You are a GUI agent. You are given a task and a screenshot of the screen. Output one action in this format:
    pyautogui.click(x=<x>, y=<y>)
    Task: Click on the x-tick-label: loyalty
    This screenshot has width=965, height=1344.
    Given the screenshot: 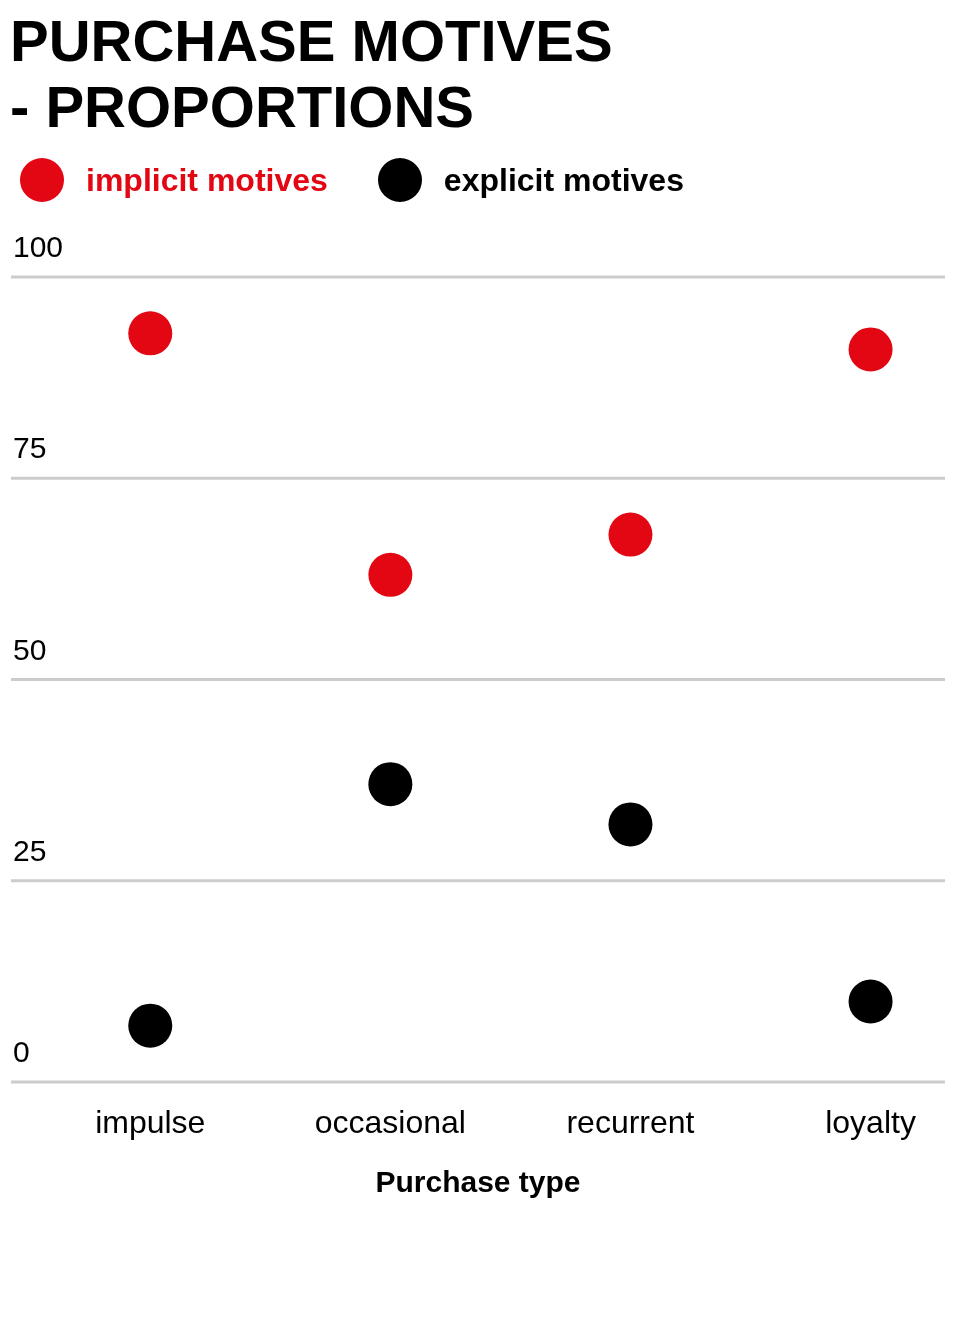 What is the action you would take?
    pyautogui.click(x=870, y=1121)
    